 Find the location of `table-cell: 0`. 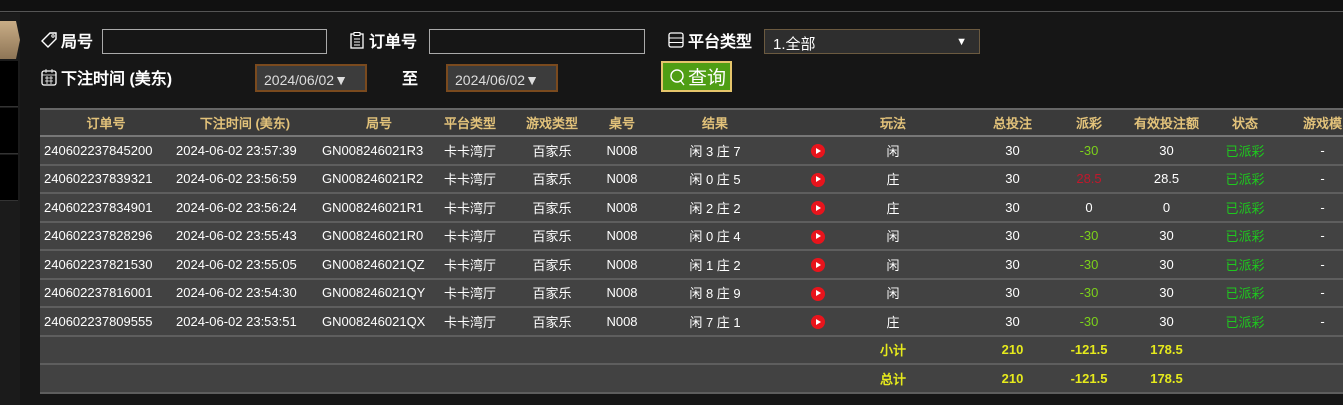

table-cell: 0 is located at coordinates (1166, 208).